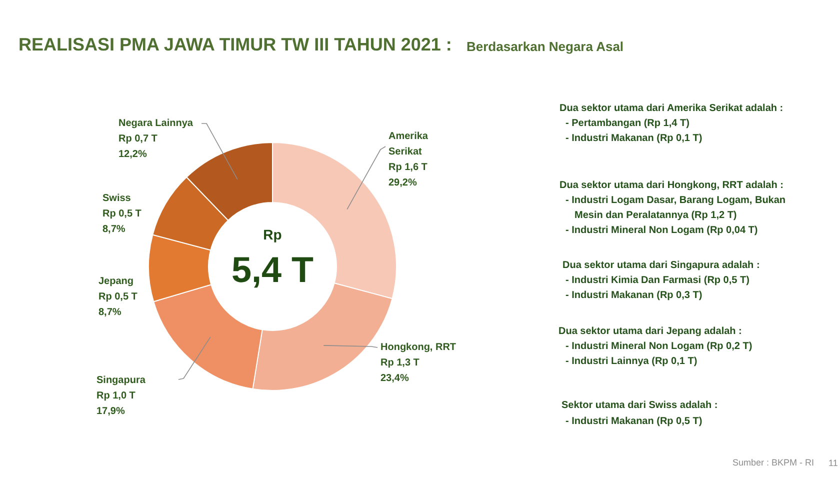 The width and height of the screenshot is (840, 493). I want to click on text: Dua sektor utama dari Jepang adalah :, so click(650, 331).